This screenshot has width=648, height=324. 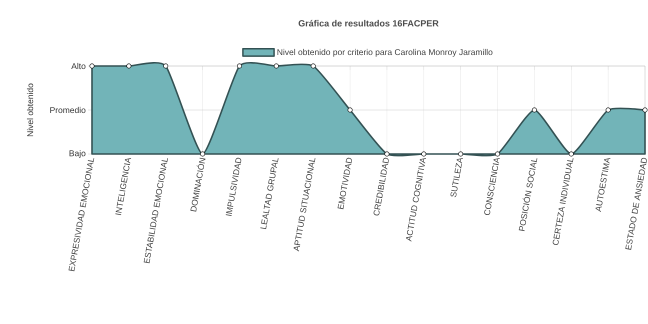 I want to click on y-axis-title: Nivel obtenido, so click(x=30, y=110).